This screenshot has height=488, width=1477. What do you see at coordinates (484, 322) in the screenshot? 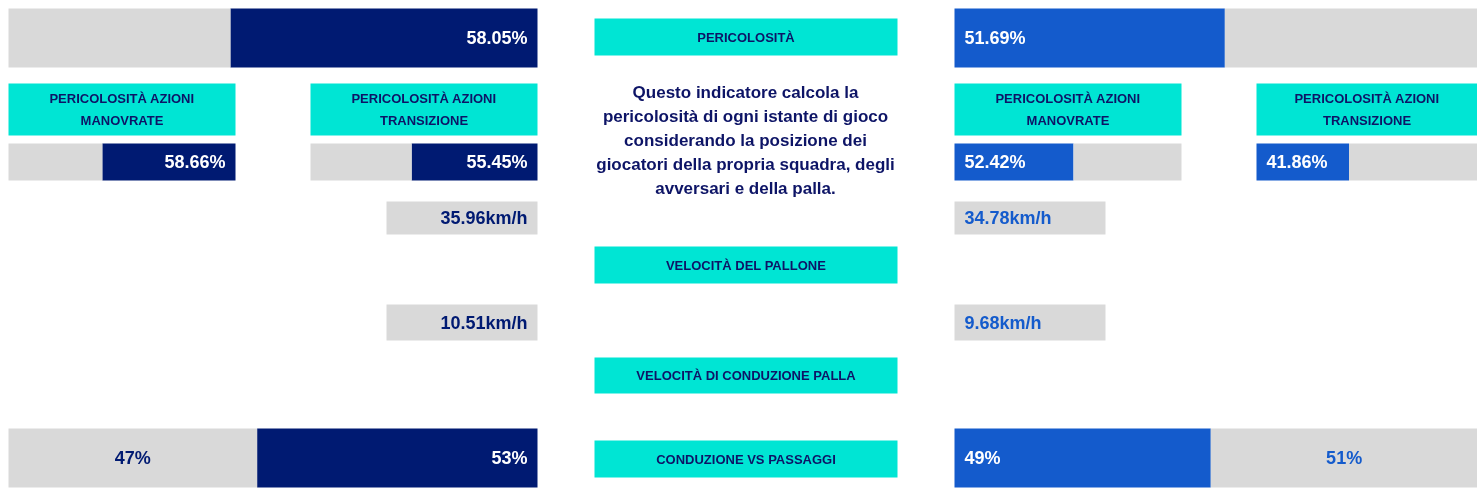
I see `text: 10.51km/h` at bounding box center [484, 322].